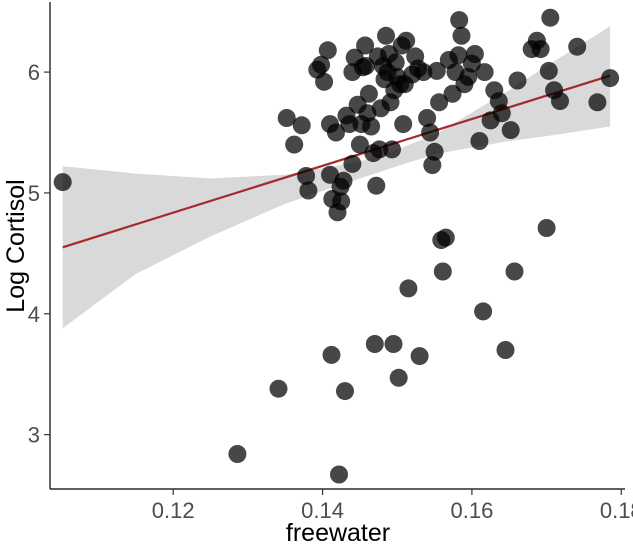 Image resolution: width=633 pixels, height=548 pixels. What do you see at coordinates (34, 314) in the screenshot?
I see `y-tick-label: 4` at bounding box center [34, 314].